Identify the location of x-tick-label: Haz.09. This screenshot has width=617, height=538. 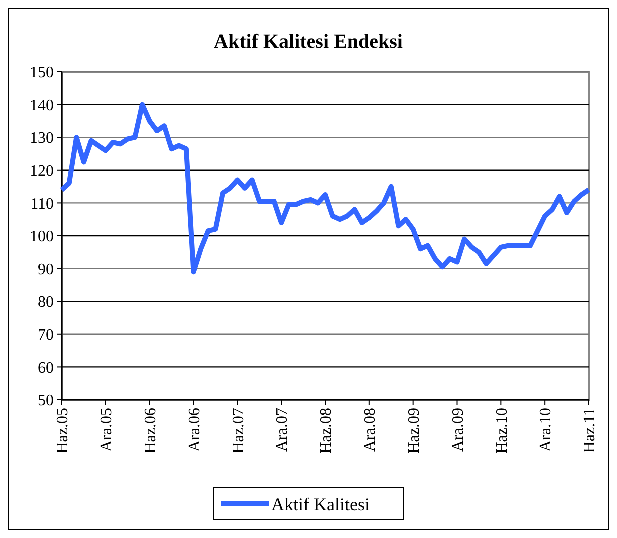
(414, 431).